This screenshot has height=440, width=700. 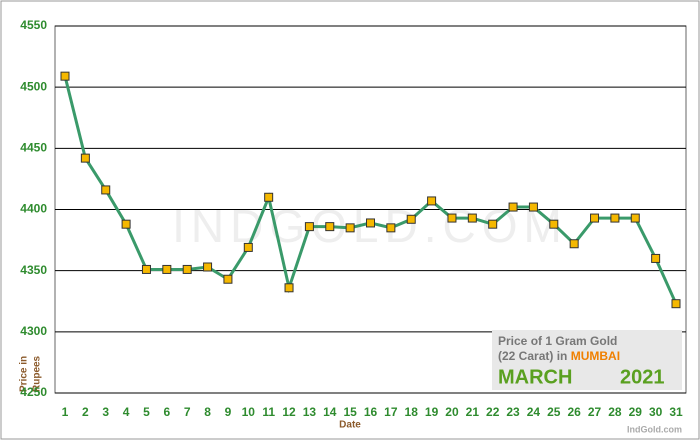 I want to click on info-line2: (22 Carat) in MUMBAI, so click(x=559, y=356).